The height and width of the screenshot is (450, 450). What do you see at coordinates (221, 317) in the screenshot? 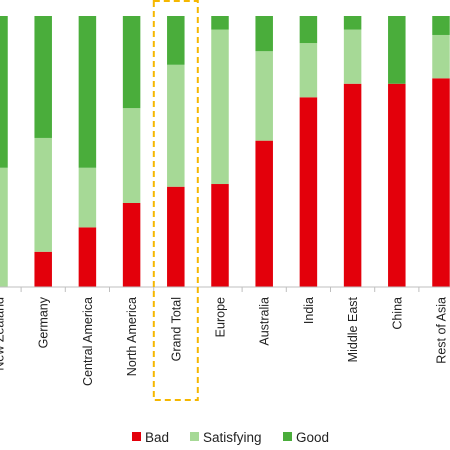
I see `x-tick-label-europe: Europe` at bounding box center [221, 317].